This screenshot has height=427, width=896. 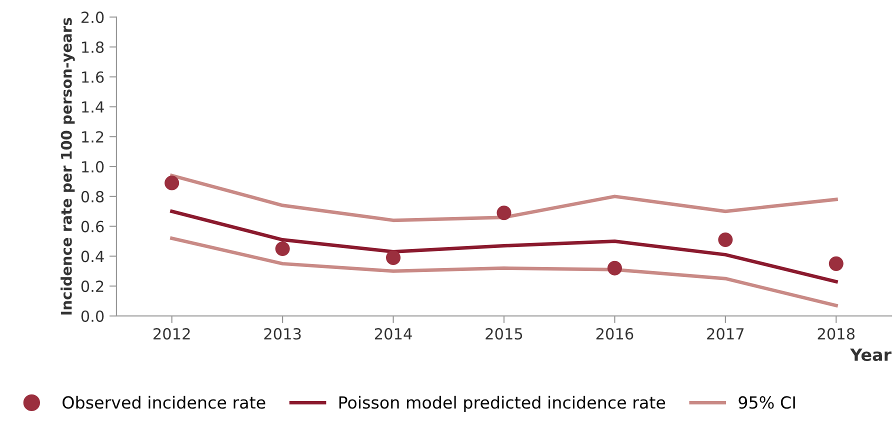 I want to click on y-tick-label: 2.0, so click(x=93, y=18).